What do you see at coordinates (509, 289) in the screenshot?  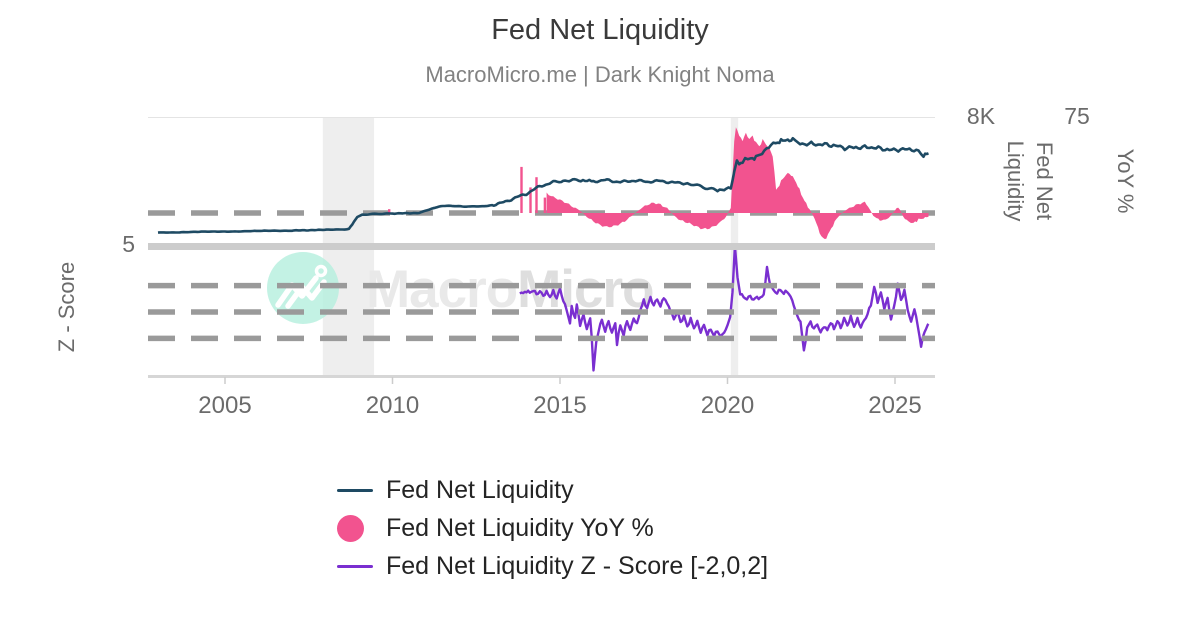 I see `svg-text: MacroMicro` at bounding box center [509, 289].